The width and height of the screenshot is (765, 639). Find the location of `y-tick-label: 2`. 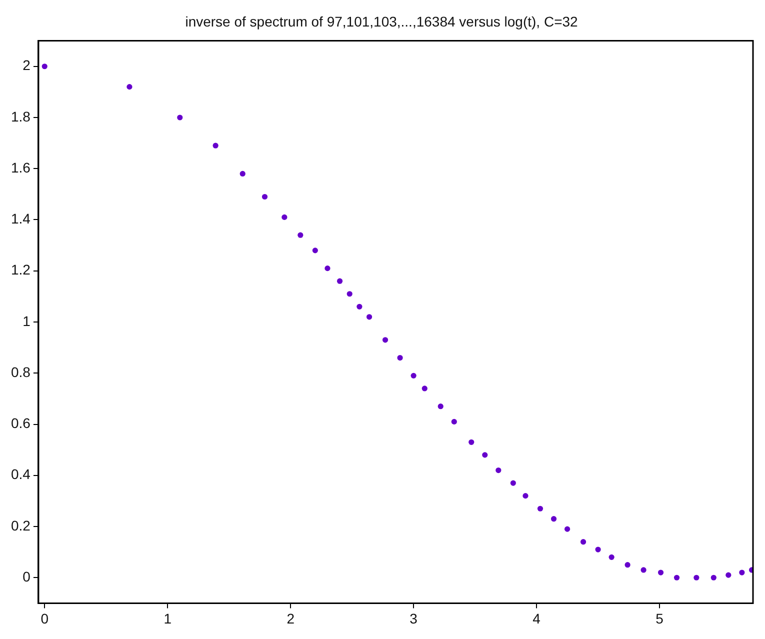

y-tick-label: 2 is located at coordinates (26, 65).